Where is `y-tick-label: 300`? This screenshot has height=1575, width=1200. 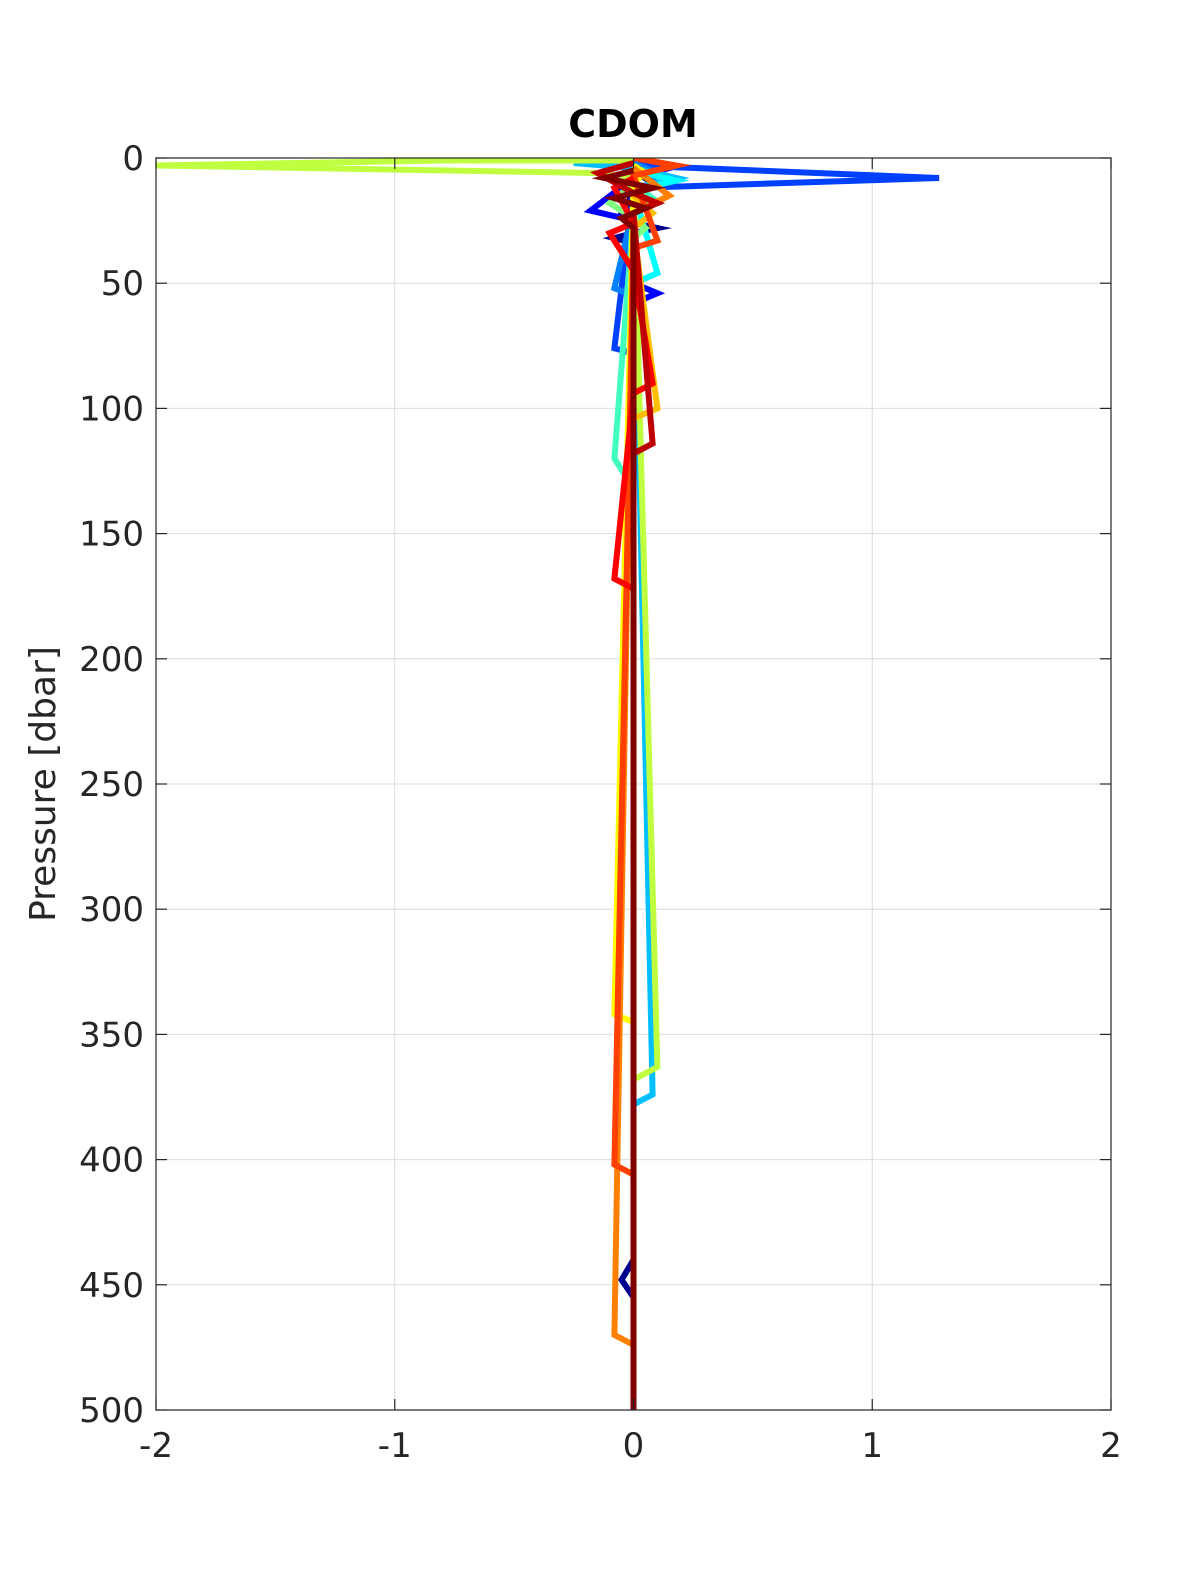
y-tick-label: 300 is located at coordinates (111, 910).